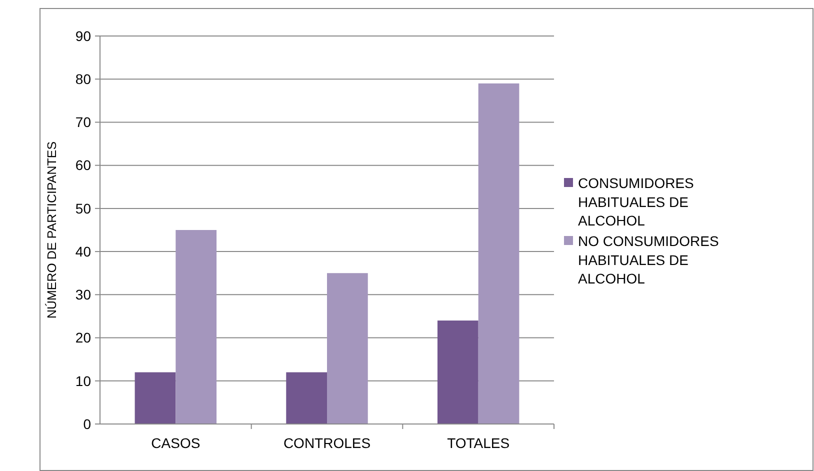 Image resolution: width=814 pixels, height=471 pixels. What do you see at coordinates (52, 230) in the screenshot?
I see `y-axis-title: NÚMERO DE PARTICIPANTES` at bounding box center [52, 230].